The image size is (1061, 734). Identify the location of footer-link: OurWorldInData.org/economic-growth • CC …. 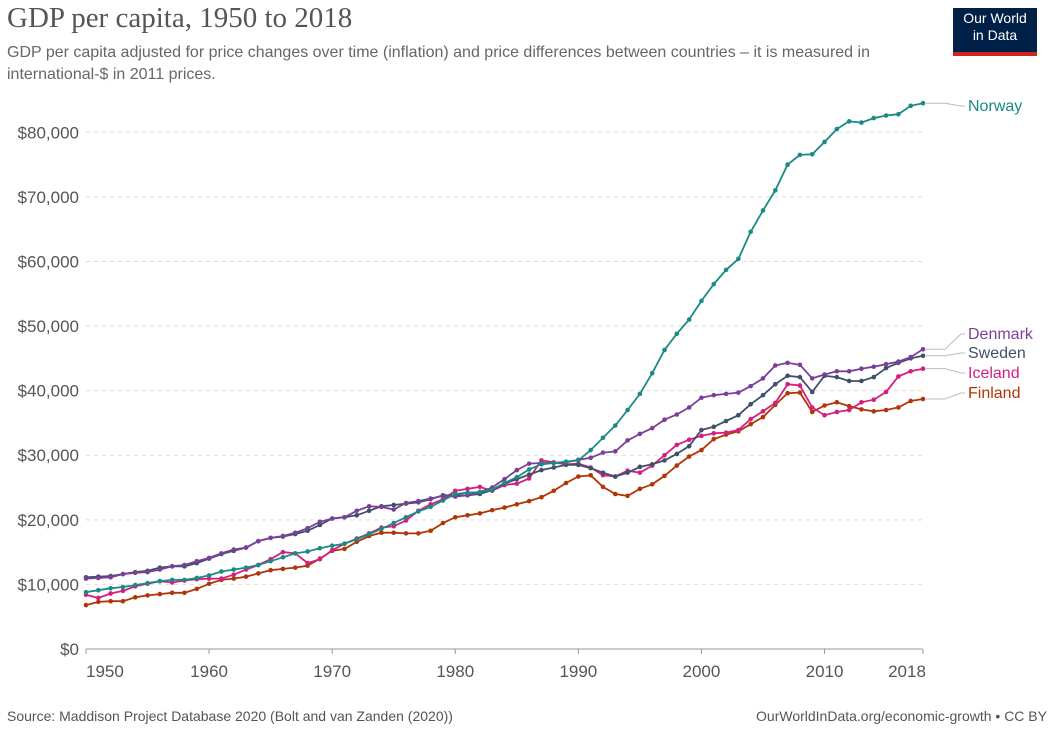
(901, 716).